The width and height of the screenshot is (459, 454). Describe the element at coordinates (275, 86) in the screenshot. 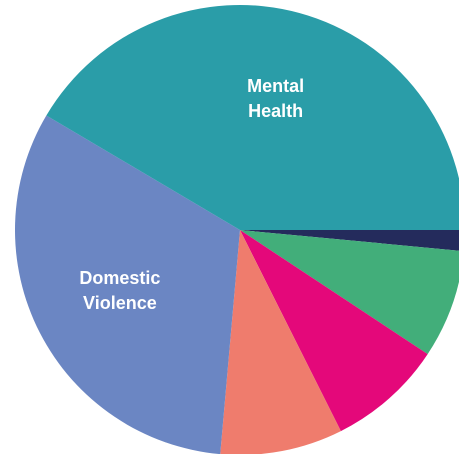

I see `slice-label-5-line-0: Mental` at that location.